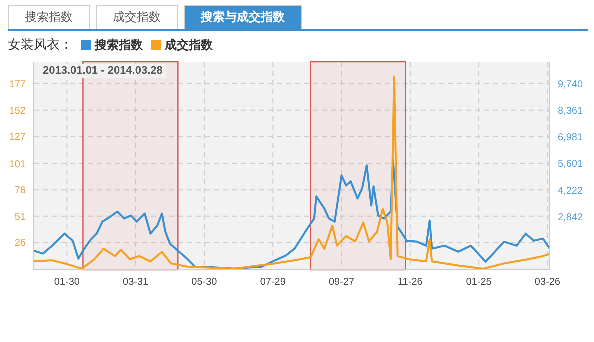  What do you see at coordinates (40, 45) in the screenshot?
I see `legend-title: 女装风衣：` at bounding box center [40, 45].